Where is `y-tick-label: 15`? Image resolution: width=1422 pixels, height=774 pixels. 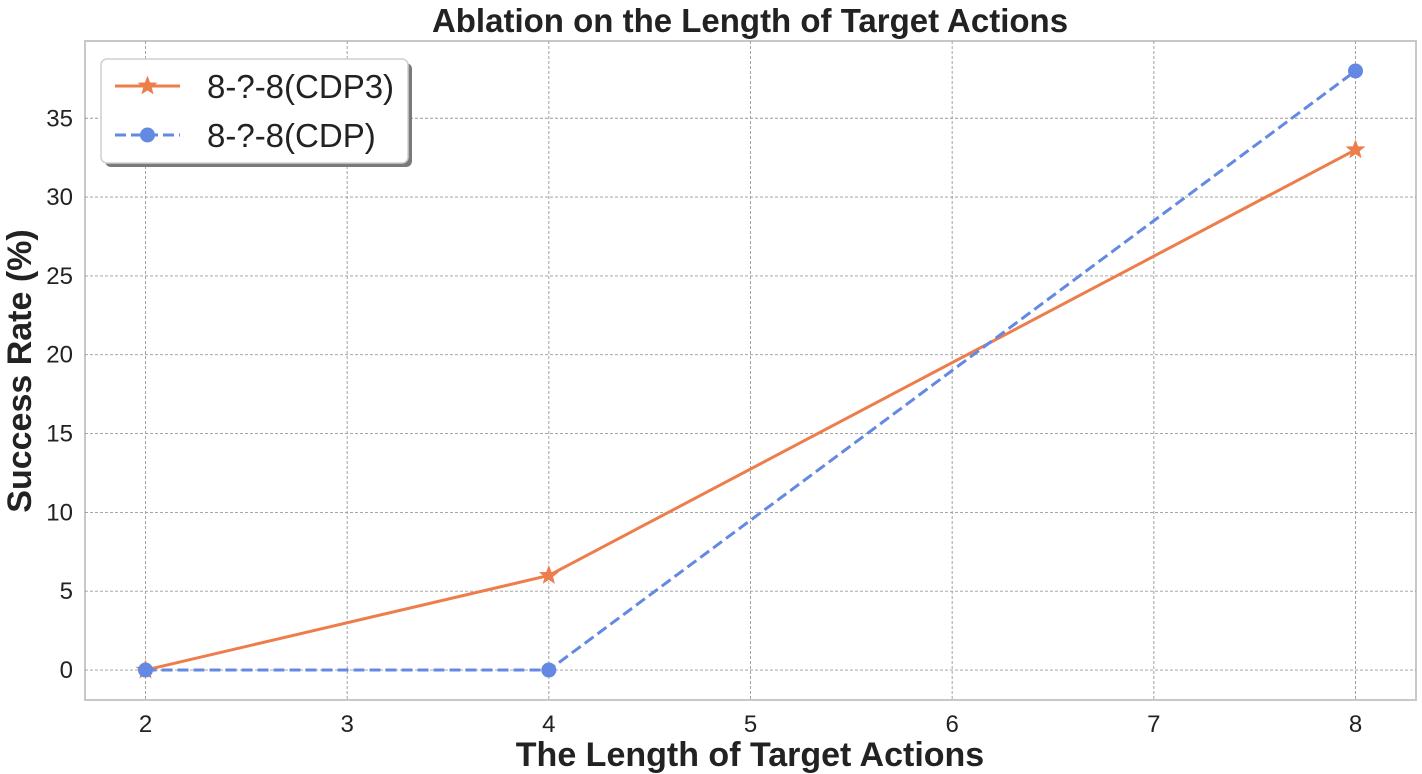
y-tick-label: 15 is located at coordinates (59, 434).